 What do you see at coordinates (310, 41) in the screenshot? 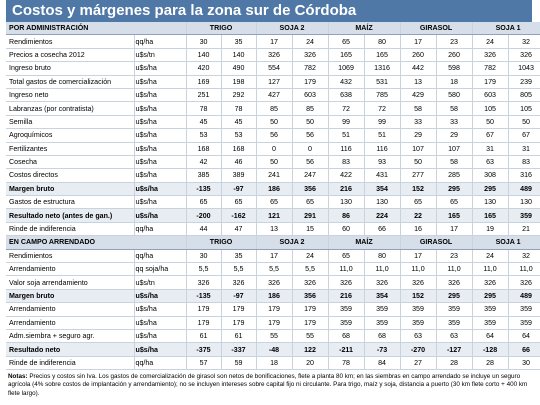
I see `value-cell: 24` at bounding box center [310, 41].